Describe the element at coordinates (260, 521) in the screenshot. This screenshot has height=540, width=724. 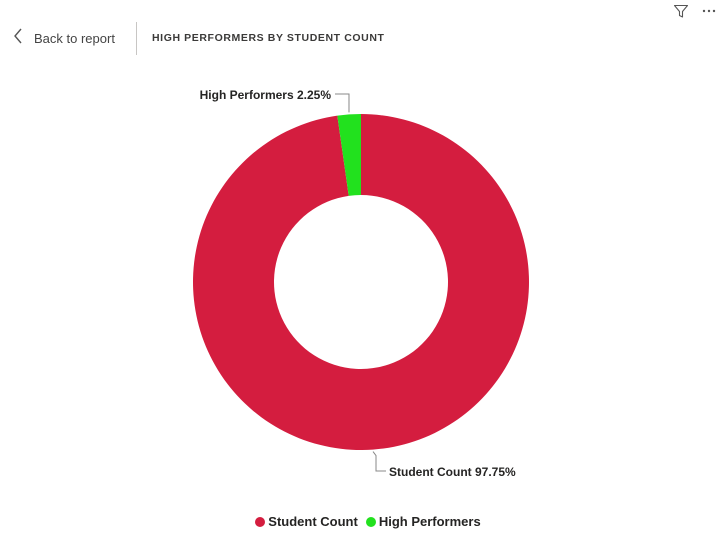
I see `legend-dot-student-count` at that location.